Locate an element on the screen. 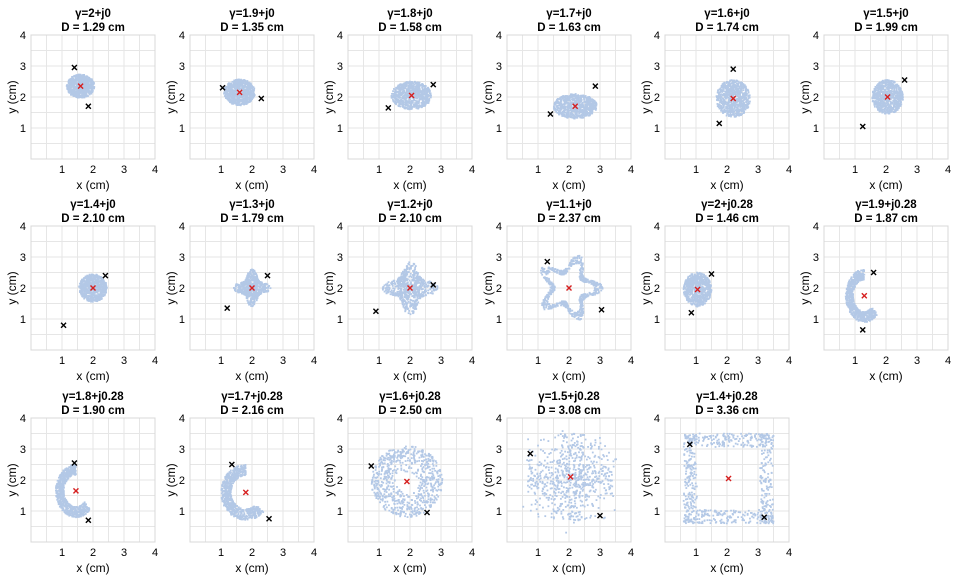 The width and height of the screenshot is (970, 577). y-axis-label: y (cm) is located at coordinates (171, 96).